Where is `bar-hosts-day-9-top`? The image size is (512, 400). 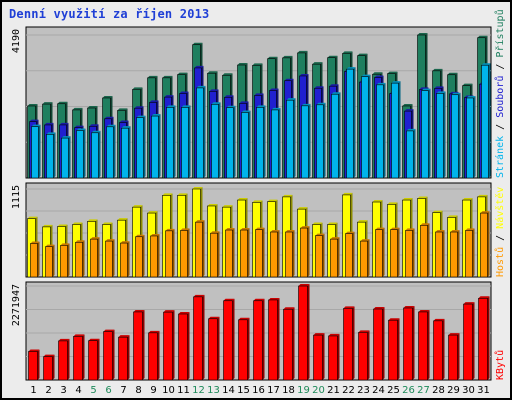 bar-hosts-day-9-top is located at coordinates (155, 234).